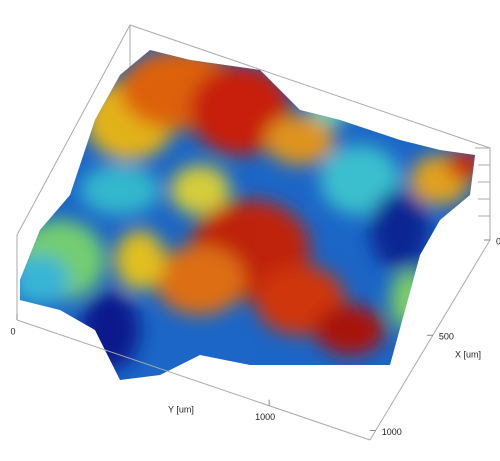  Describe the element at coordinates (468, 354) in the screenshot. I see `x-axis-label: X [um]` at that location.